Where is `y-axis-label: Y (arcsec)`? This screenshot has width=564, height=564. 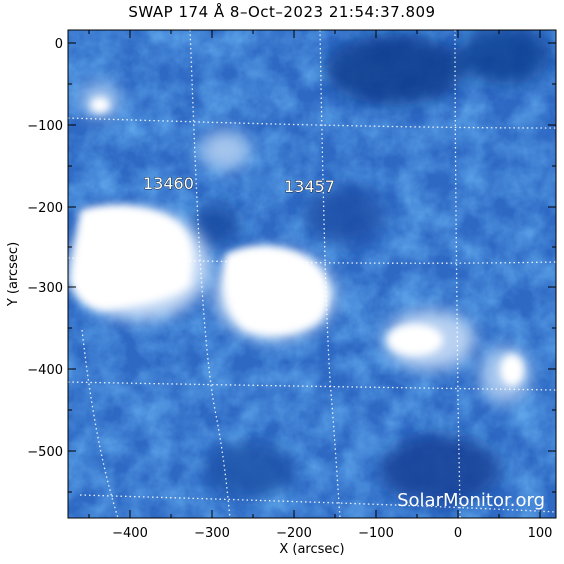
y-axis-label: Y (arcsec) is located at coordinates (13, 274).